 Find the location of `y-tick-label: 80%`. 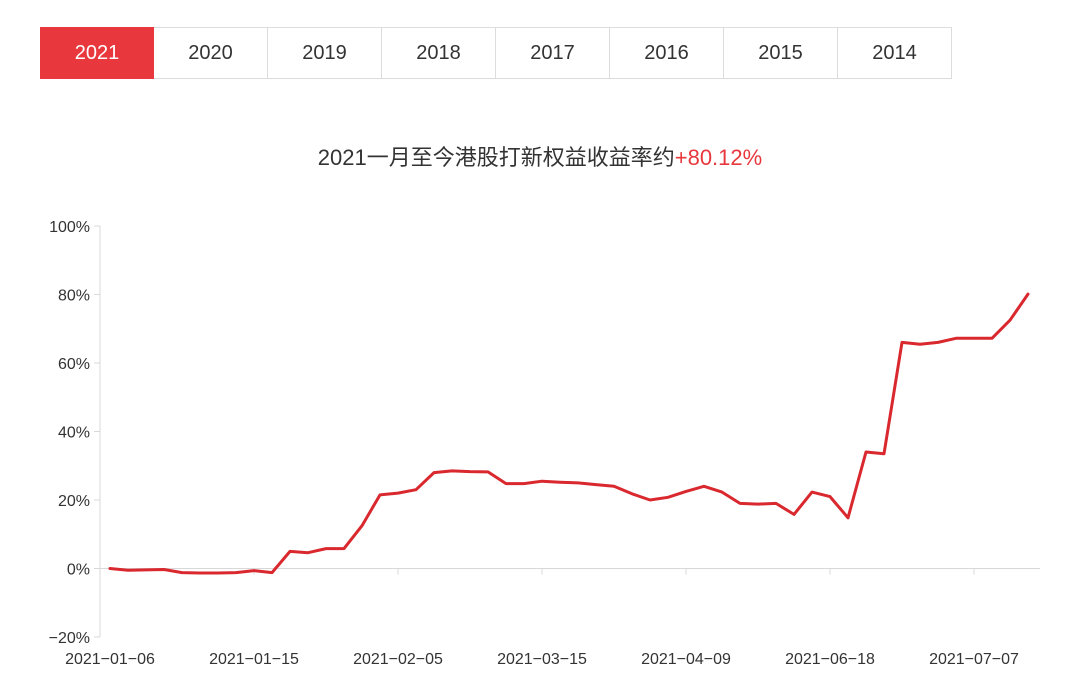

y-tick-label: 80% is located at coordinates (74, 296).